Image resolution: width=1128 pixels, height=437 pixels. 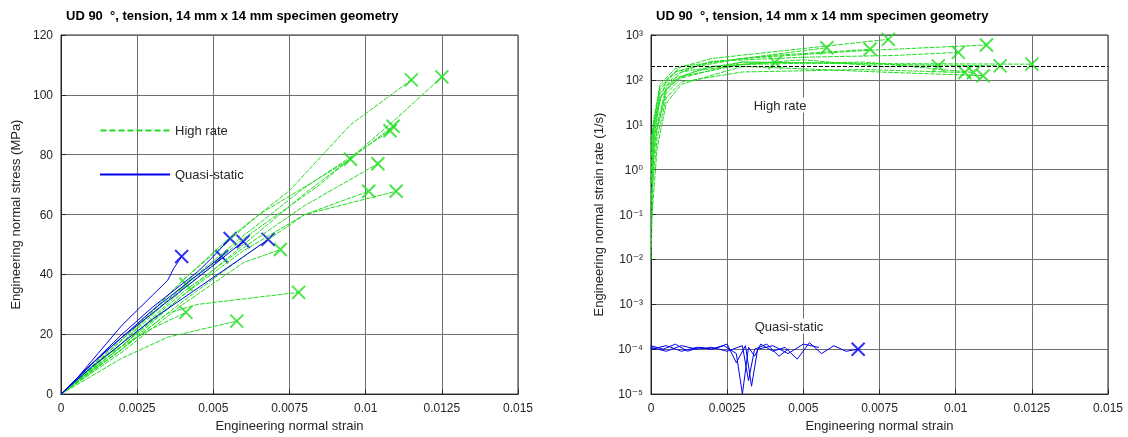 I want to click on y-tick-label: 10⁻⁵, so click(x=631, y=394).